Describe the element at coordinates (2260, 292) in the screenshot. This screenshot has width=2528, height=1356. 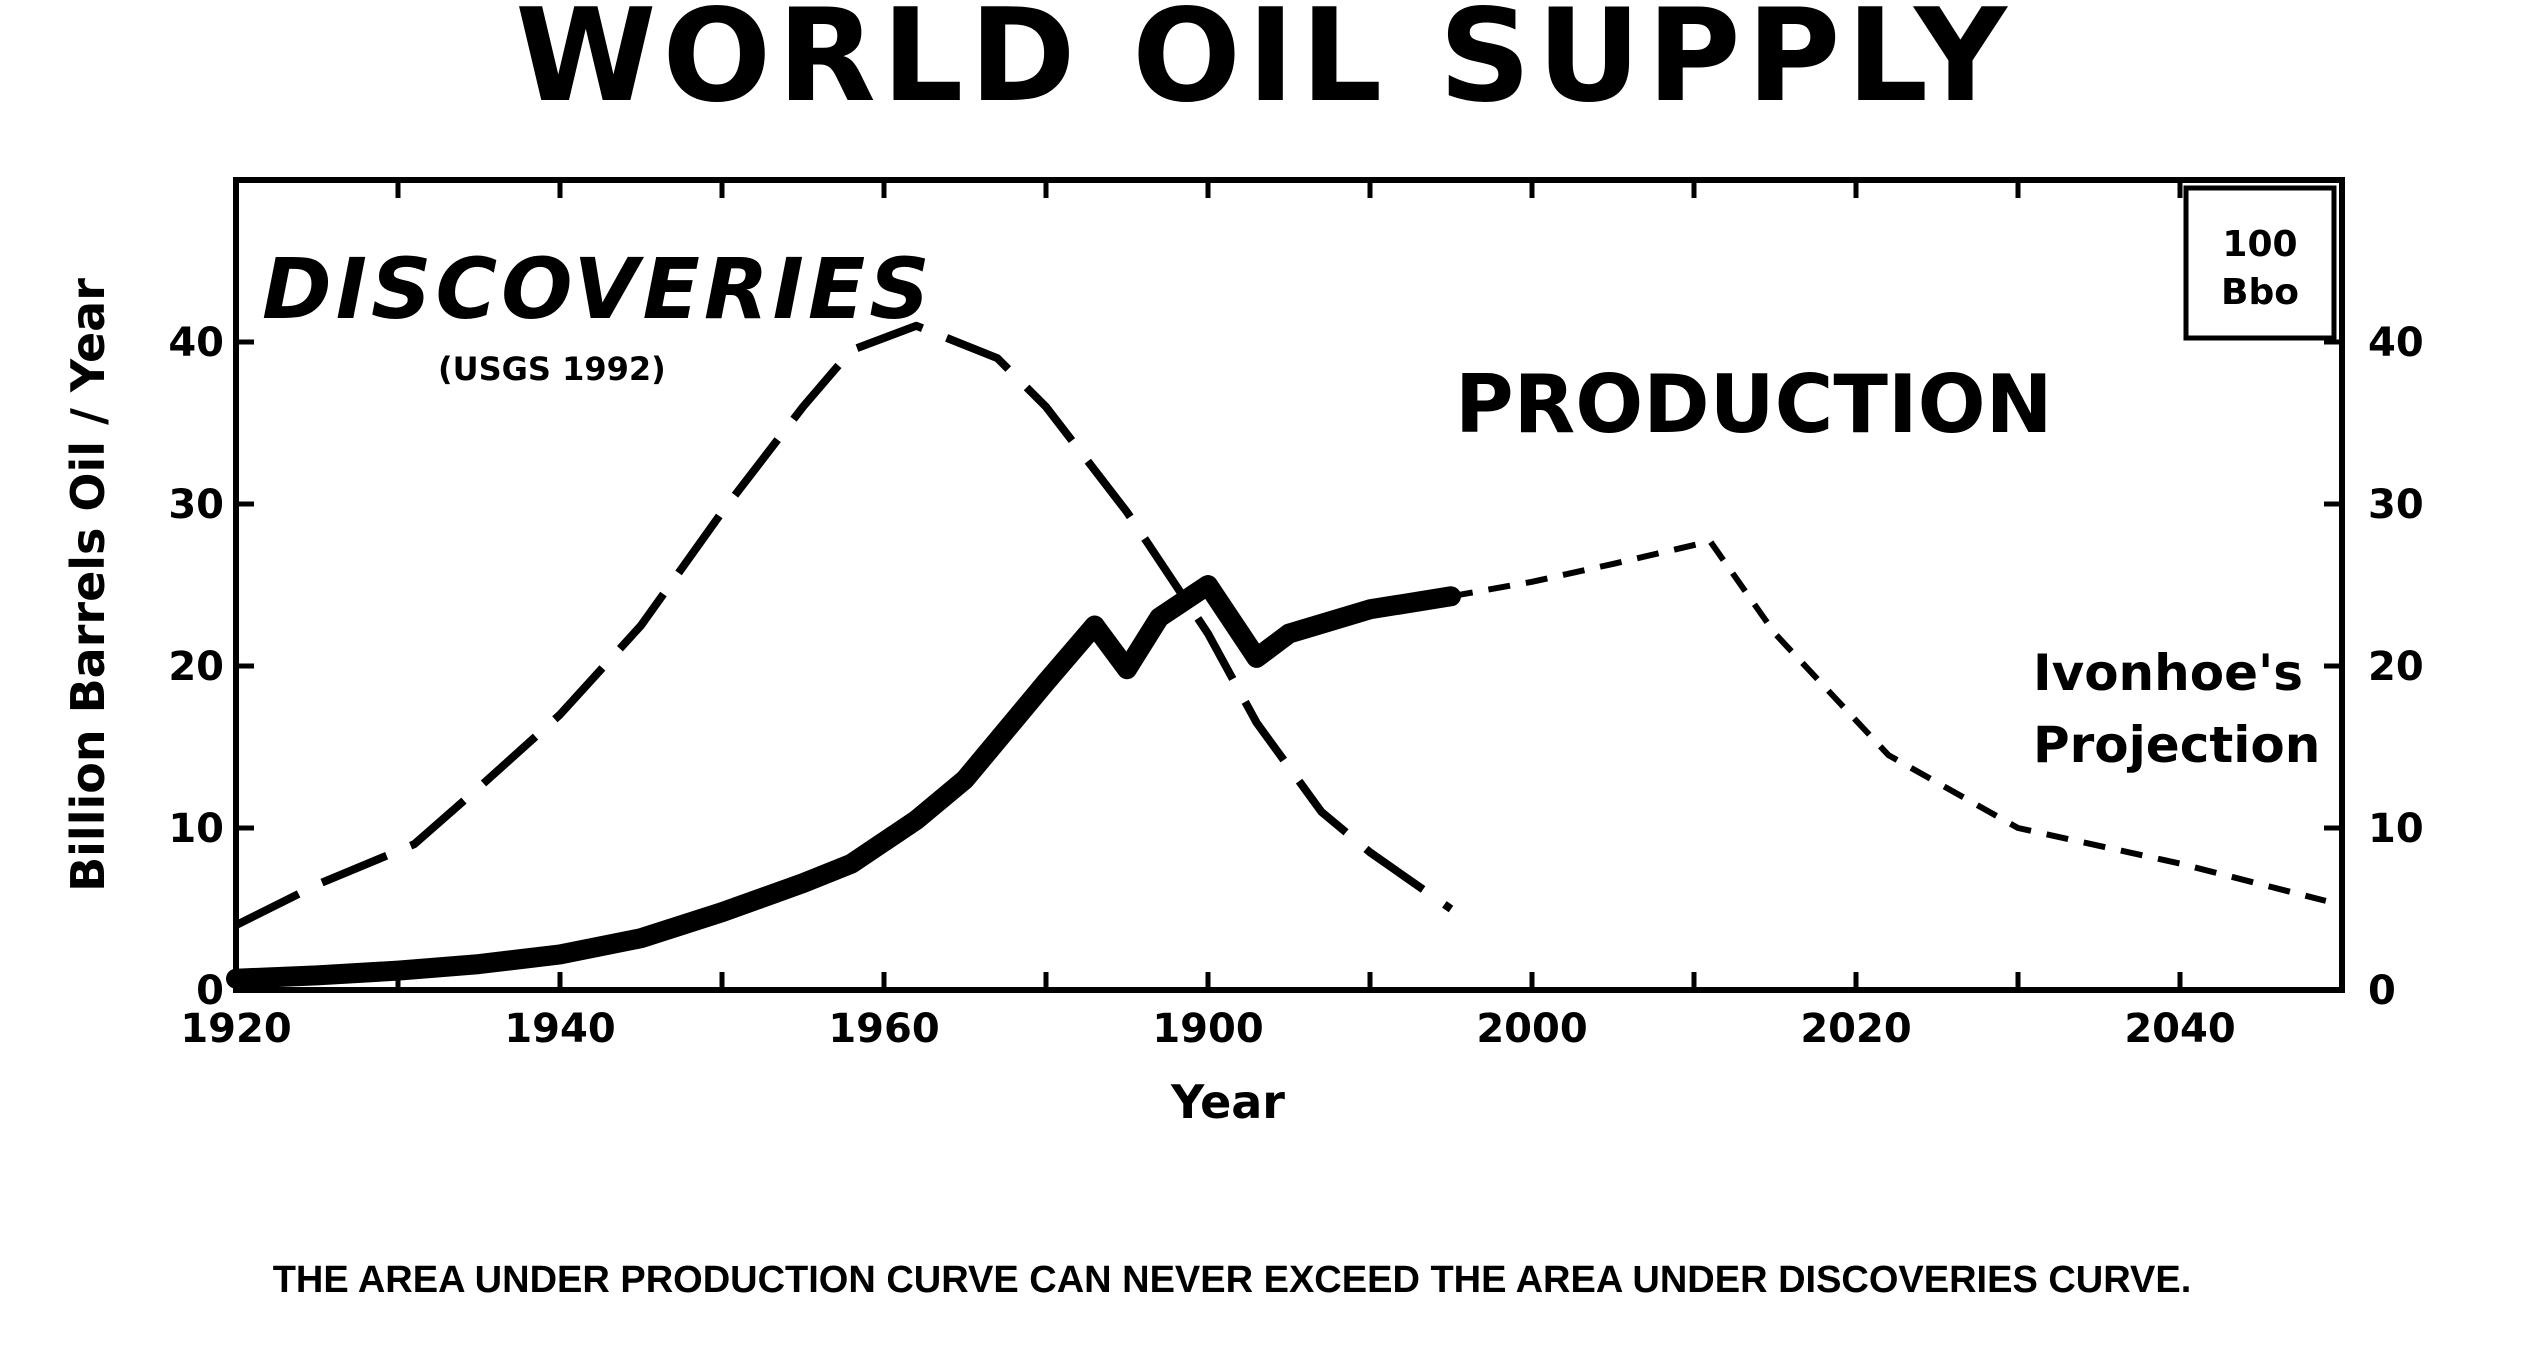
I see `scale-box-unit: Bbo` at that location.